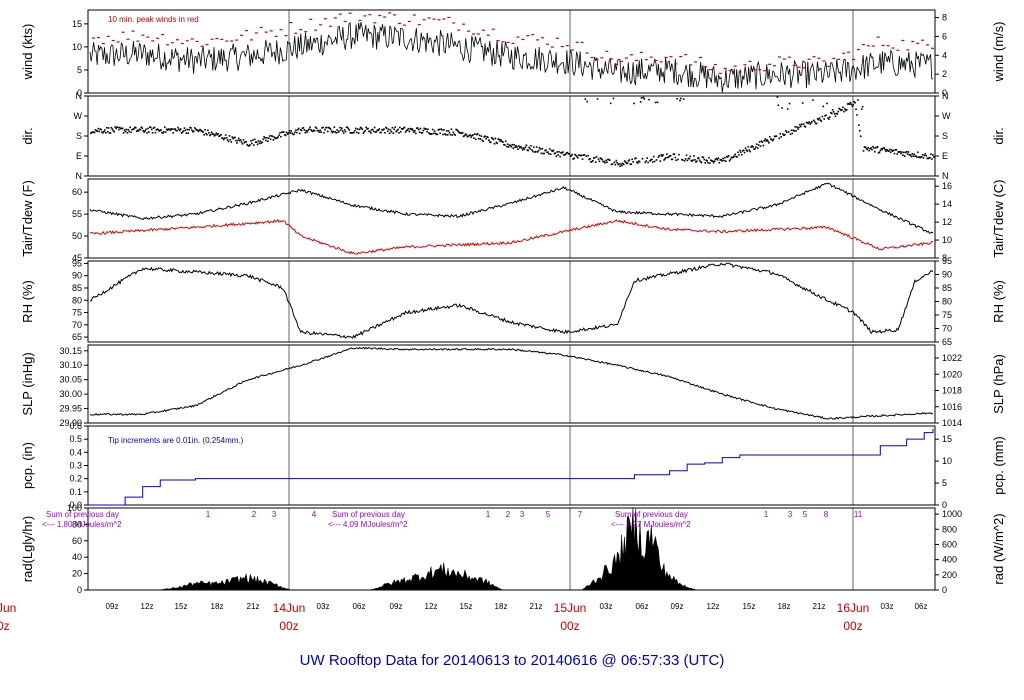  I want to click on ylabel-right-rh: RH (%), so click(998, 301).